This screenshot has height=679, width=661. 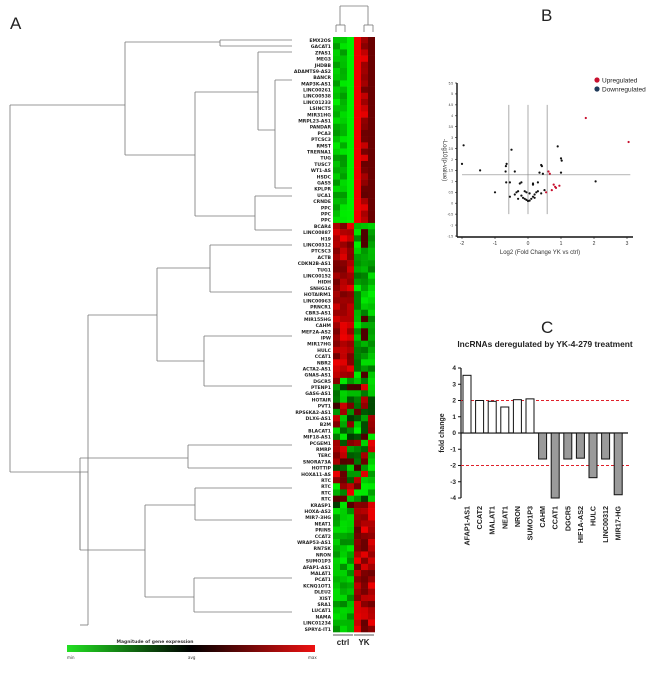 What do you see at coordinates (316, 332) in the screenshot?
I see `gene-label: MEF2A-AS2` at bounding box center [316, 332].